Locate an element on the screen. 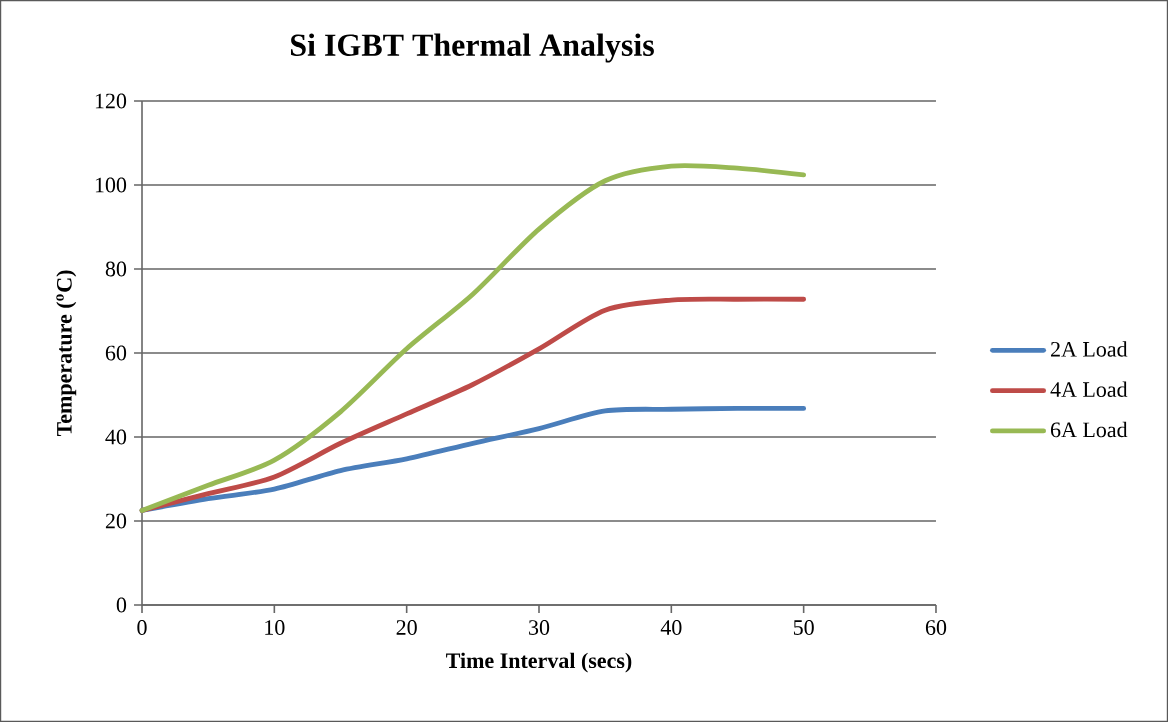  y-tick-label: 100 is located at coordinates (111, 185).